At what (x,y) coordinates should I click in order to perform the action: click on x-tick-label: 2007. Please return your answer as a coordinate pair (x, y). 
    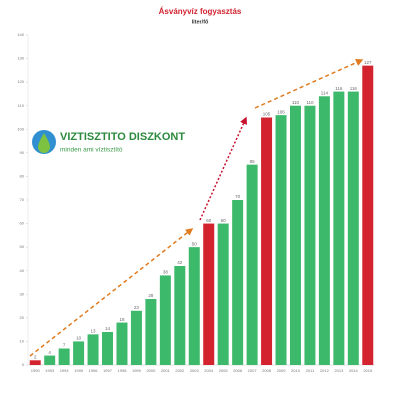
    Looking at the image, I should click on (253, 370).